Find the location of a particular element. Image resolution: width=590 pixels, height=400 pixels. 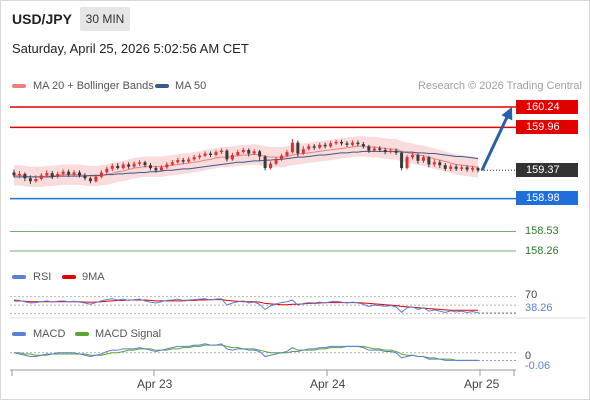

timeframe-button: 30 MIN is located at coordinates (105, 19).